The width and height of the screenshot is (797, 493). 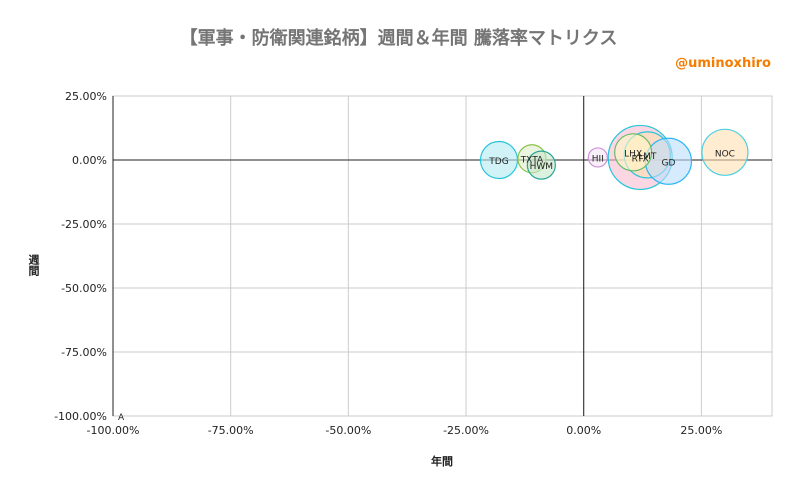 I want to click on x-tick-label: 0.00%, so click(x=583, y=430).